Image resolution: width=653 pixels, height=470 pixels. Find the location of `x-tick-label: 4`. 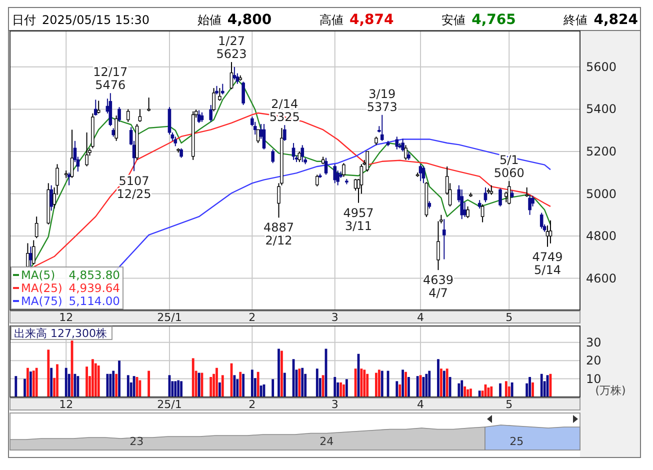

x-tick-label: 4 is located at coordinates (420, 404).